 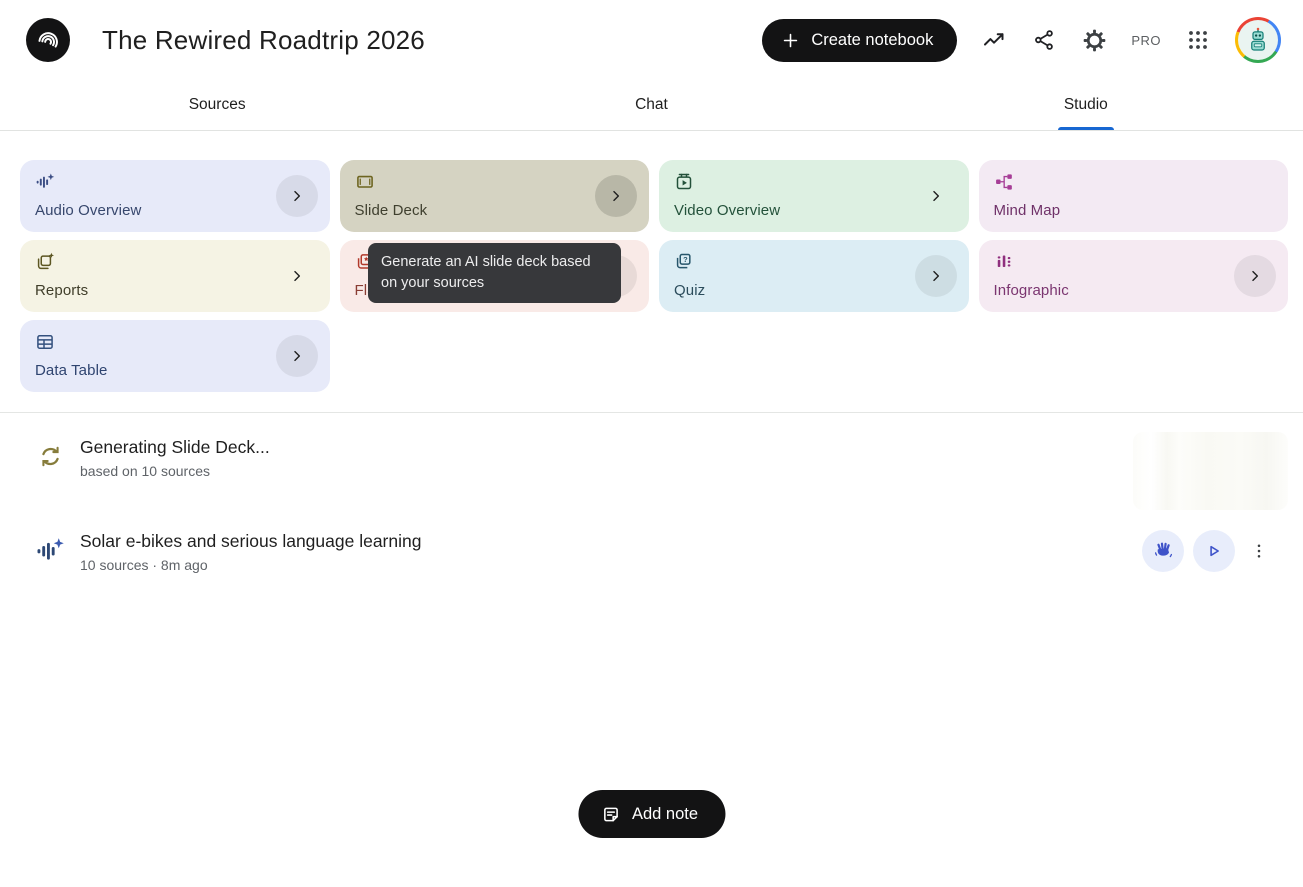 What do you see at coordinates (1133, 276) in the screenshot?
I see `card-infographic: Infographic` at bounding box center [1133, 276].